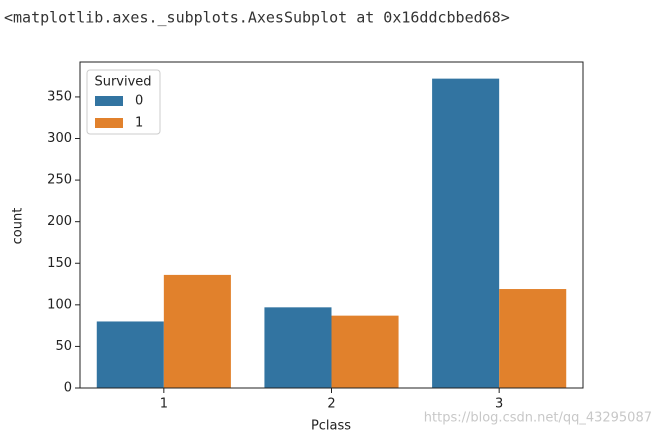  Describe the element at coordinates (122, 82) in the screenshot. I see `legend-title: Survived` at that location.